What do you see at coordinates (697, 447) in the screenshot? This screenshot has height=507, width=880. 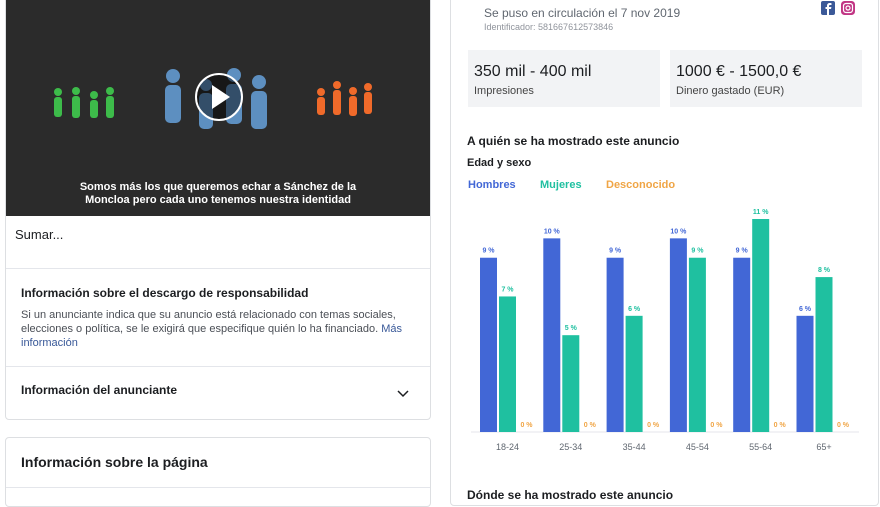 I see `x-tick-label: 45-54` at bounding box center [697, 447].